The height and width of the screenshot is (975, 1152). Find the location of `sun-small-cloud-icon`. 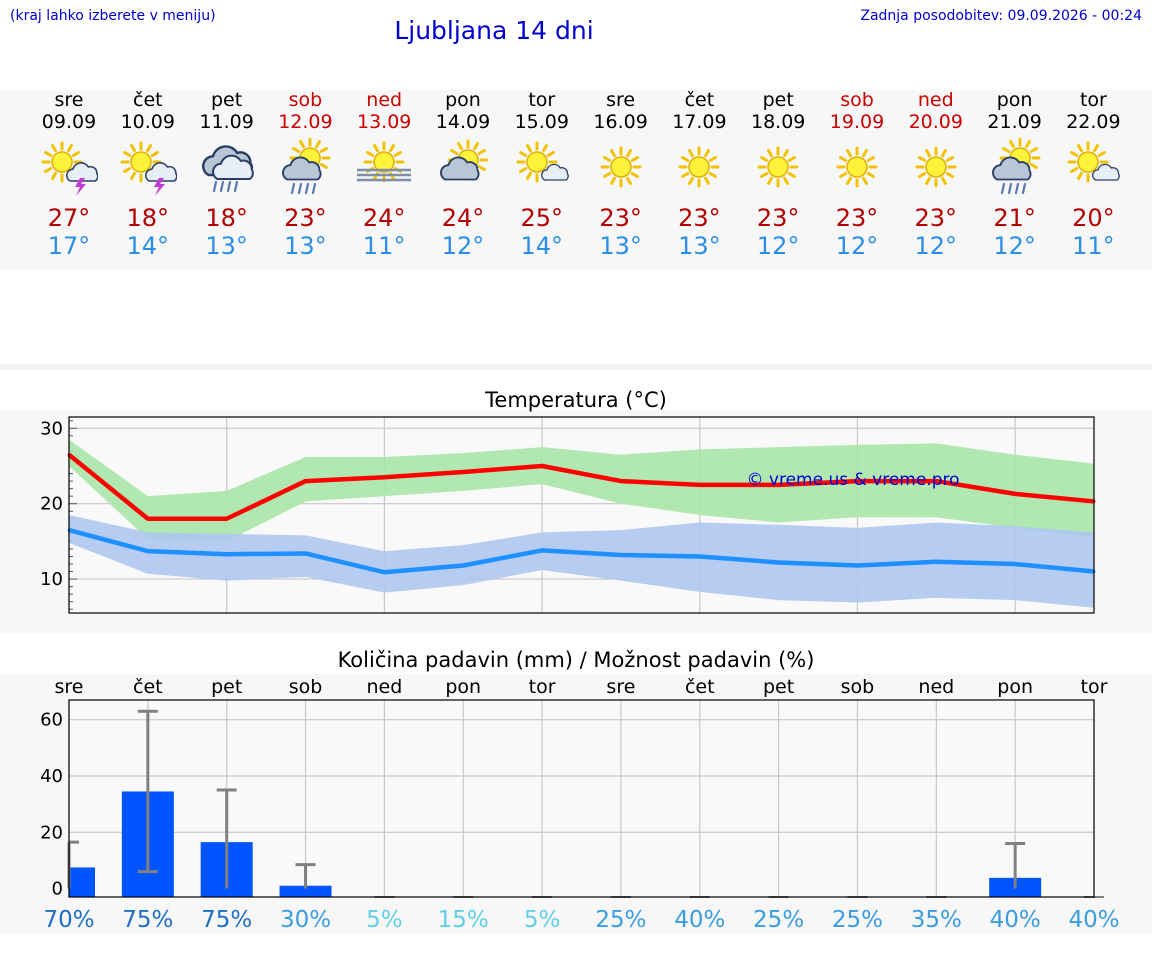

sun-small-cloud-icon is located at coordinates (1094, 162).